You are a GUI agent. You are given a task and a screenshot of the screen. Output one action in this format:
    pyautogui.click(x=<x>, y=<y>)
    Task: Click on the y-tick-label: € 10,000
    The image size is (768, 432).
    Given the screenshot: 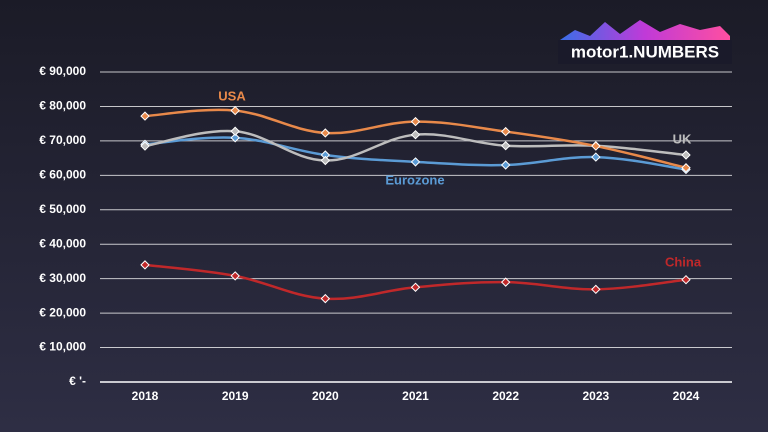 What is the action you would take?
    pyautogui.click(x=62, y=347)
    